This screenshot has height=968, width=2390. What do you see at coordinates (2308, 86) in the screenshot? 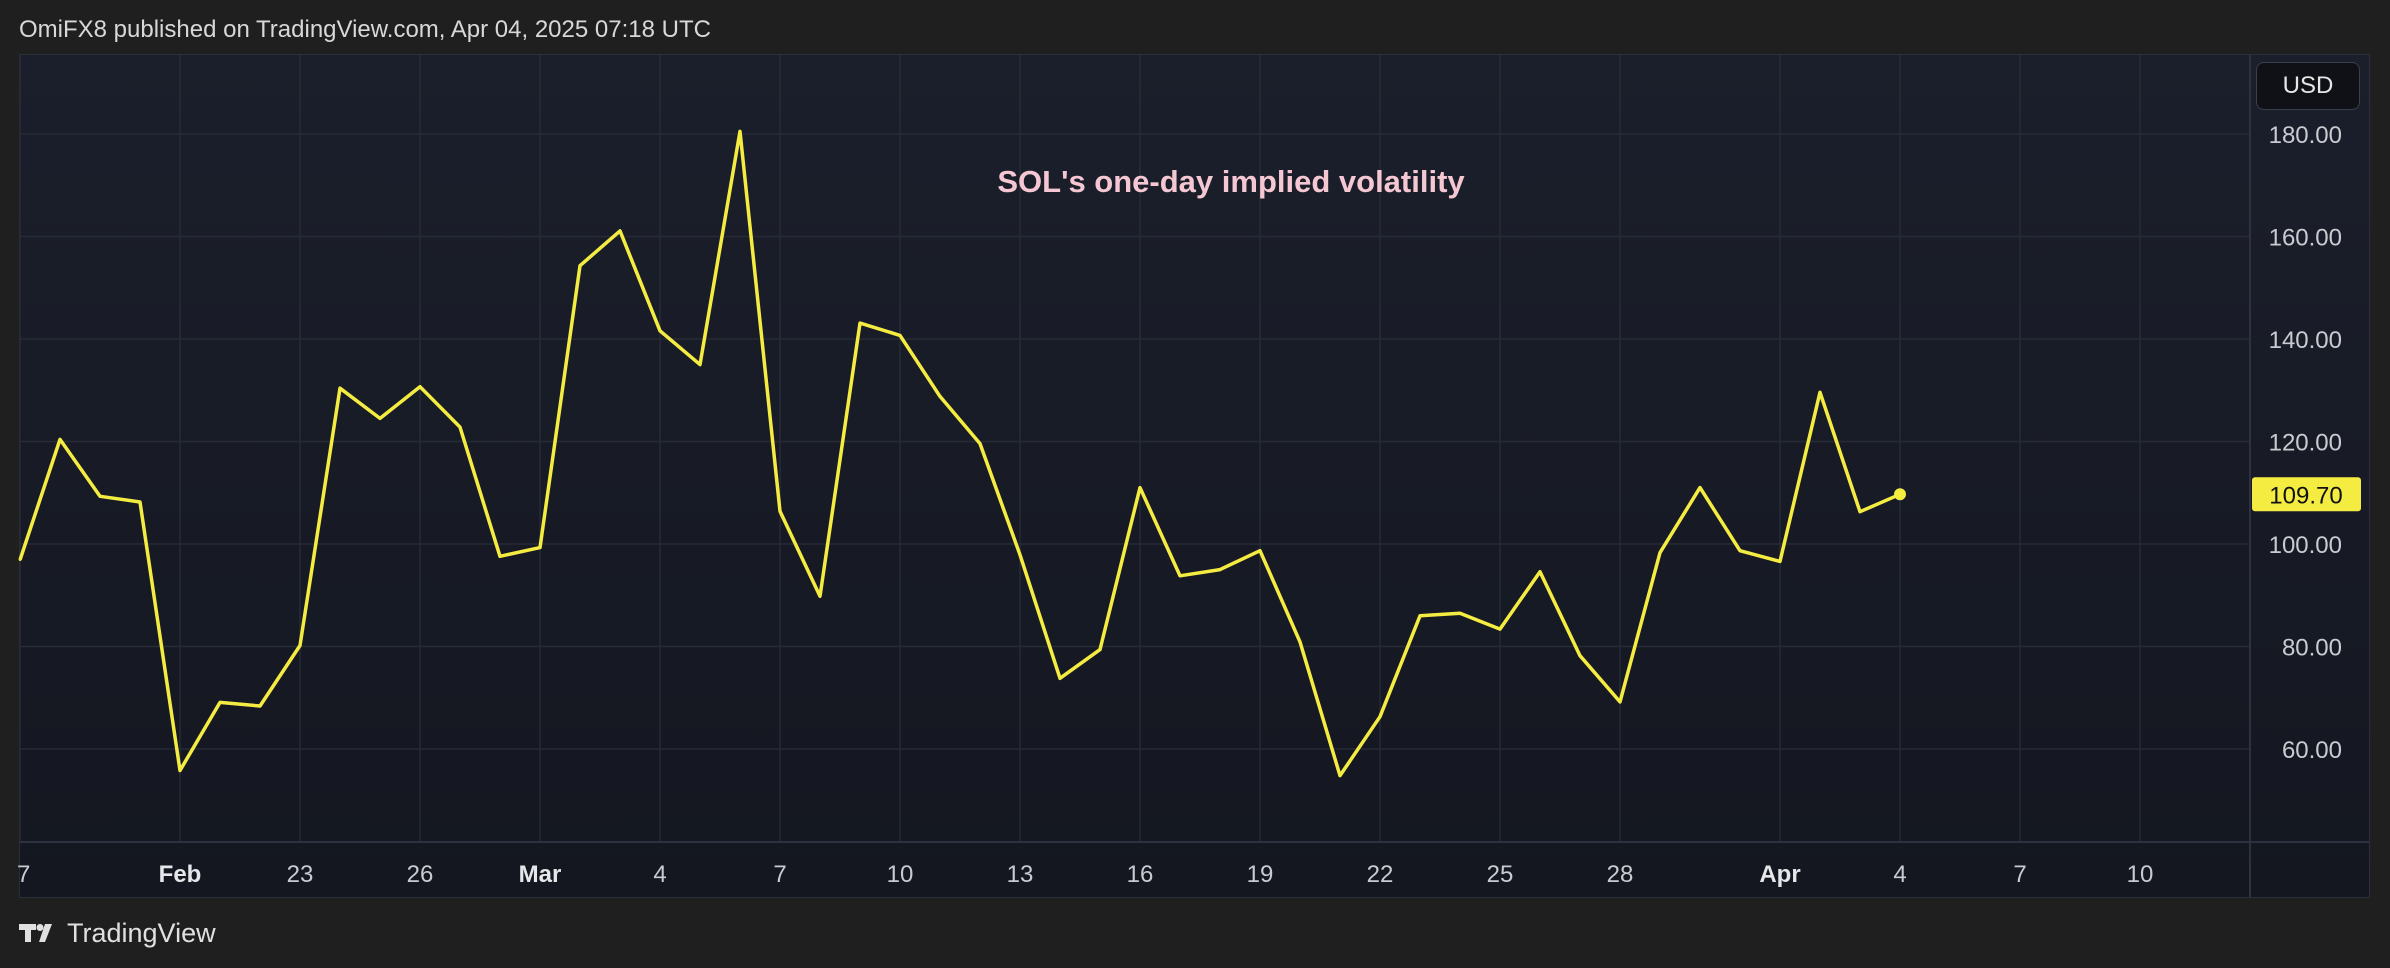
I see `currency-button: USD` at bounding box center [2308, 86].